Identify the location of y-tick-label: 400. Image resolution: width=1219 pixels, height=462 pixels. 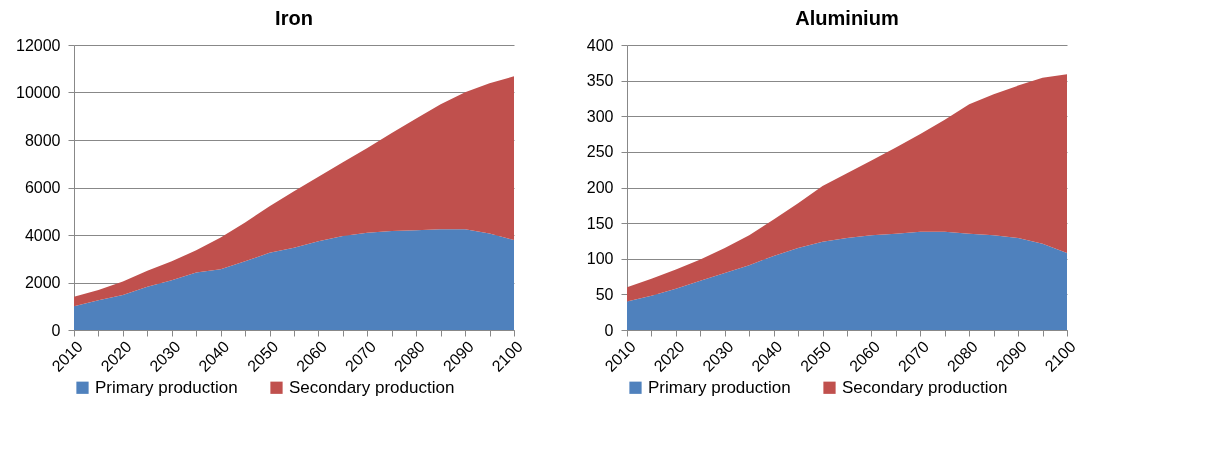
(600, 45).